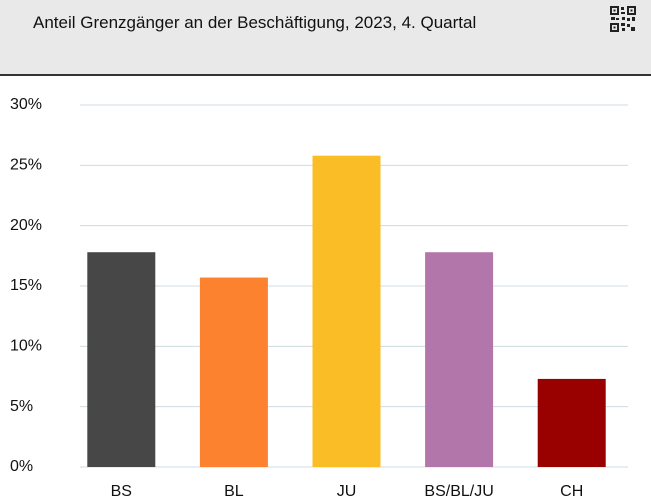  What do you see at coordinates (21, 466) in the screenshot?
I see `y-tick-label: 0%` at bounding box center [21, 466].